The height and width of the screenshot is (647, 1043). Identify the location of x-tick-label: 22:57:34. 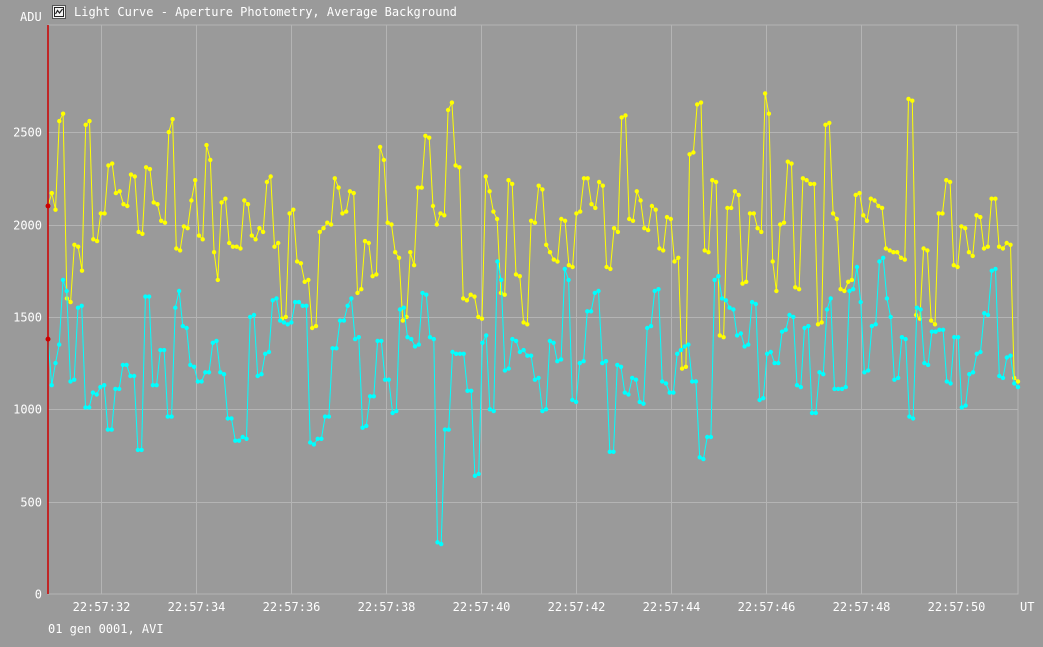
(197, 607).